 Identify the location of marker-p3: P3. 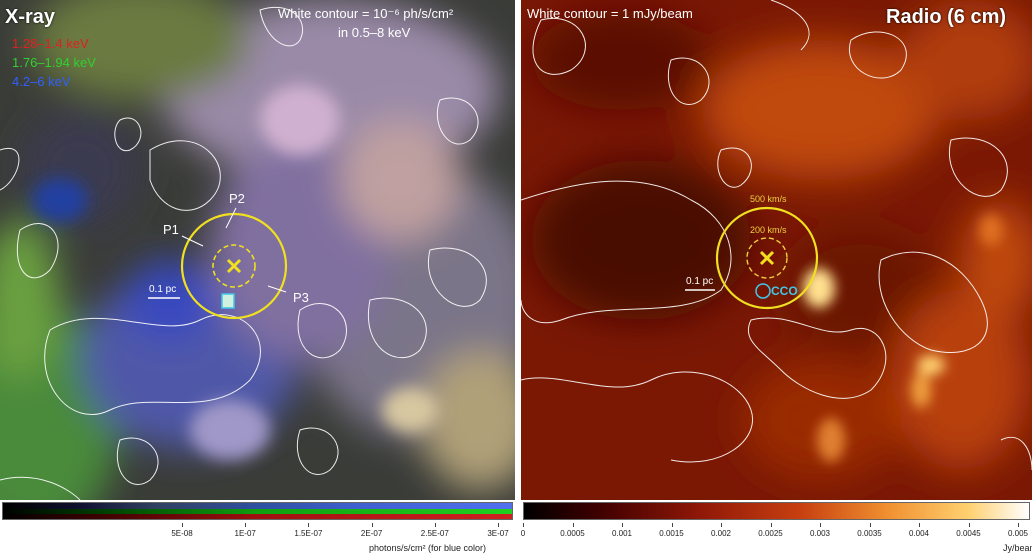
(301, 297).